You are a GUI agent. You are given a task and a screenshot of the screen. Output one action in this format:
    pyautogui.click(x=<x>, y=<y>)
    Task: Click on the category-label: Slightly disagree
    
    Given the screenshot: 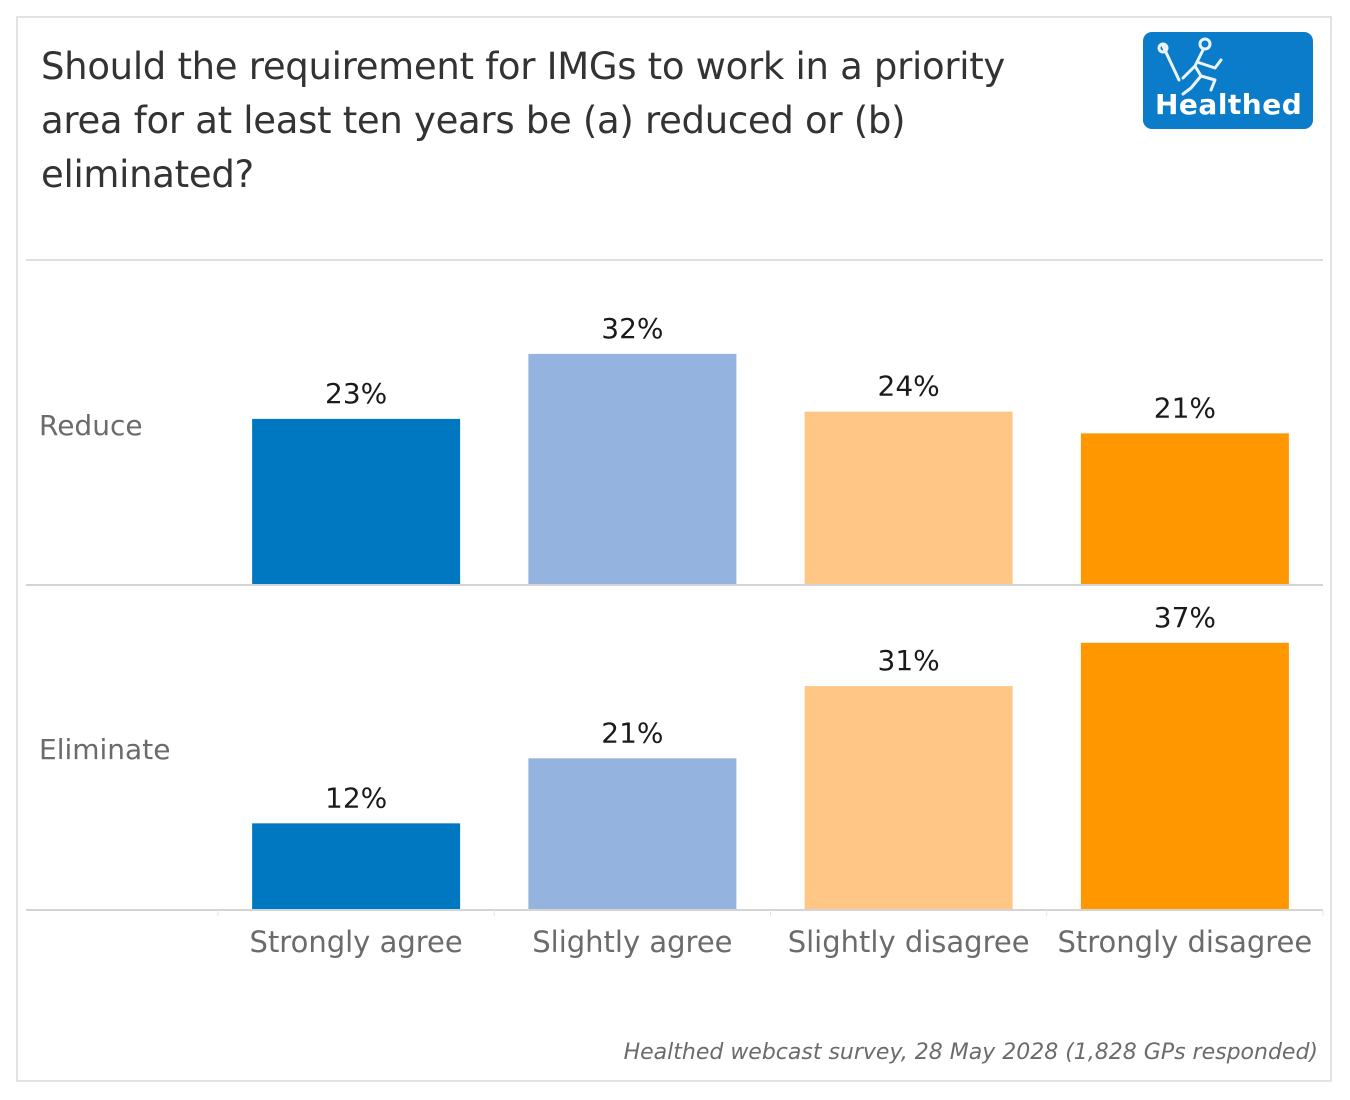 What is the action you would take?
    pyautogui.click(x=909, y=942)
    